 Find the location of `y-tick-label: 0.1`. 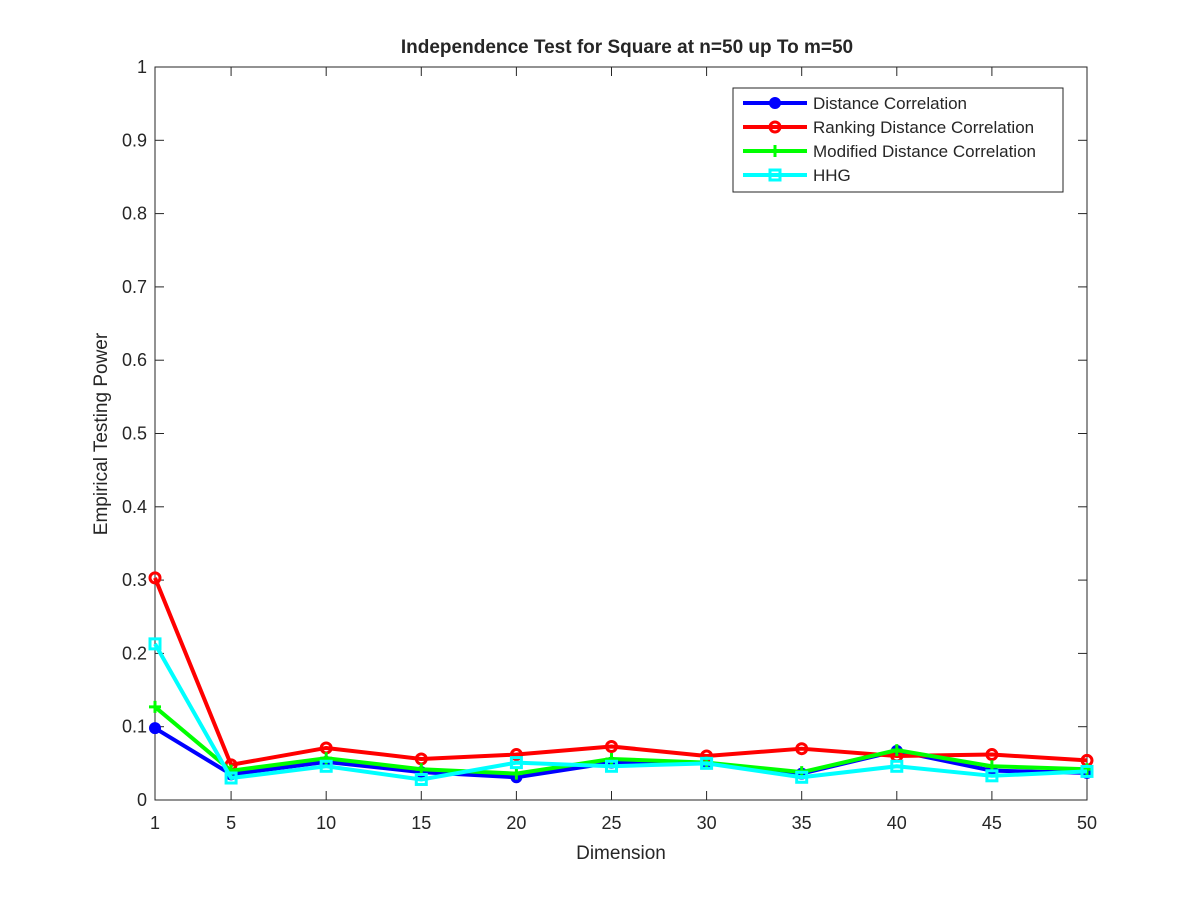

y-tick-label: 0.1 is located at coordinates (134, 727).